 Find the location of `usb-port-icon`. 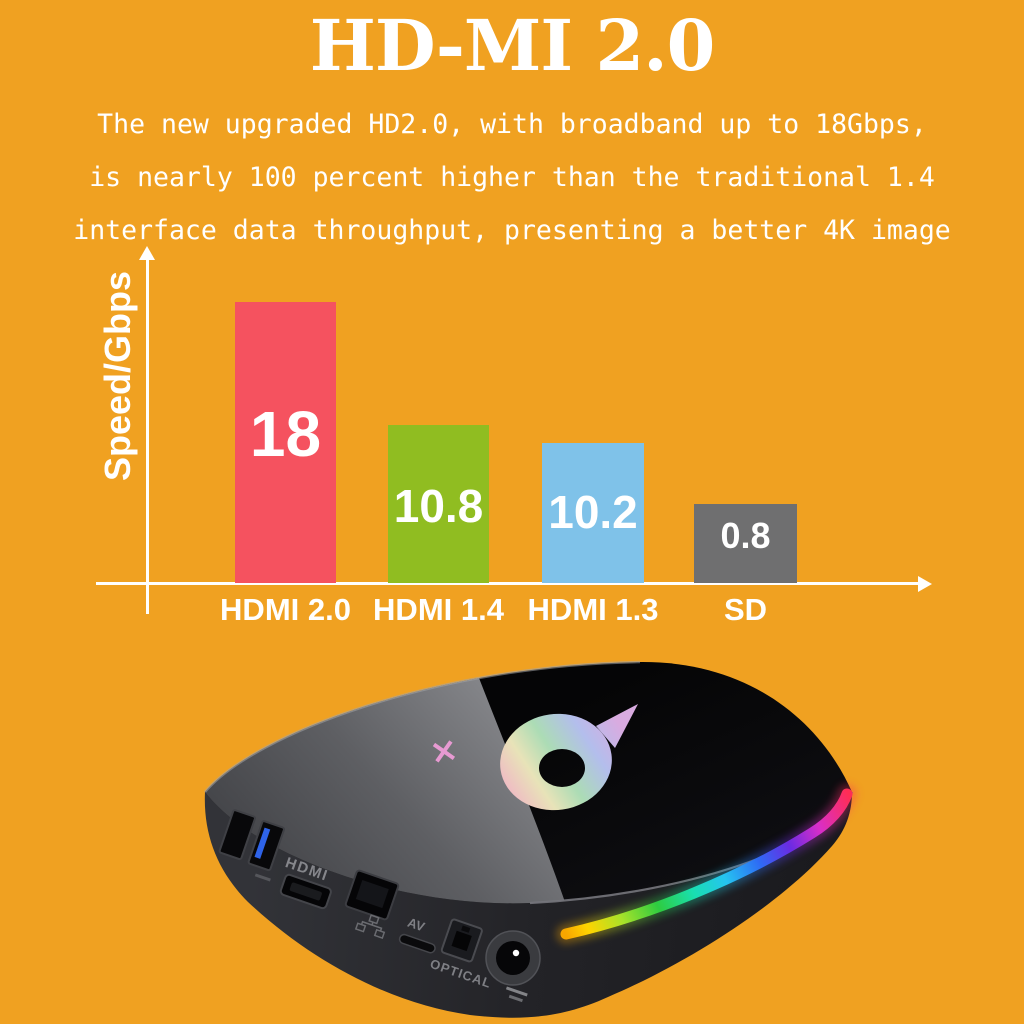

usb-port-icon is located at coordinates (237, 835).